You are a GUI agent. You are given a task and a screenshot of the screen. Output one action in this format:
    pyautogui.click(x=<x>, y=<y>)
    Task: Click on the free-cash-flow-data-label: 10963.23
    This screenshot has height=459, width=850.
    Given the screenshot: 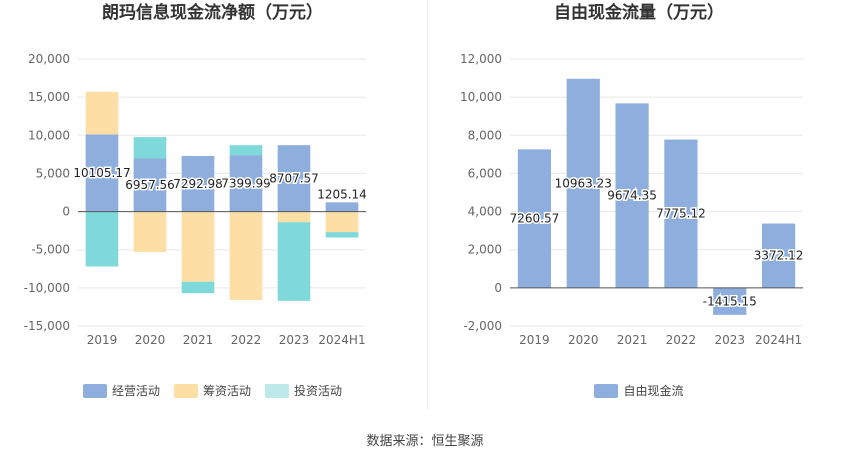 What is the action you would take?
    pyautogui.click(x=583, y=183)
    